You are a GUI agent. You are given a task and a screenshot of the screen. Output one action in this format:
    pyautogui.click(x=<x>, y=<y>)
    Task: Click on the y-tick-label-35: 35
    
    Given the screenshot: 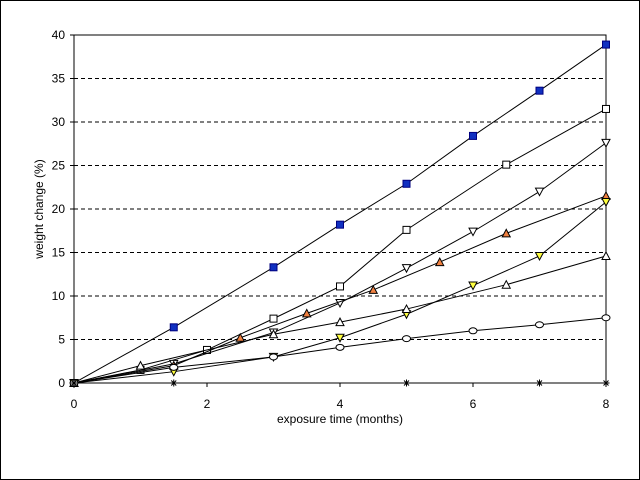 What is the action you would take?
    pyautogui.click(x=59, y=79)
    